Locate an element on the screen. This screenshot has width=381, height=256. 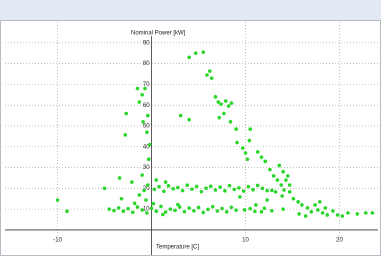
x-tick-label: 10 is located at coordinates (245, 241).